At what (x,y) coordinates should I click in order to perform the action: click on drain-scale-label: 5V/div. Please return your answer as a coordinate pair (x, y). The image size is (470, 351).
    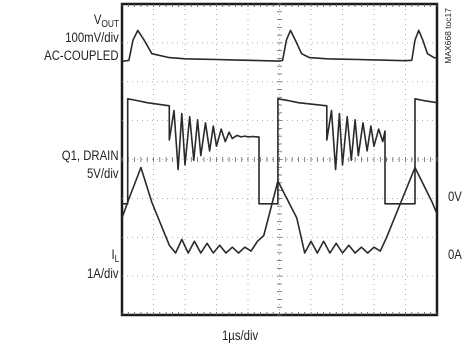
    Looking at the image, I should click on (103, 173).